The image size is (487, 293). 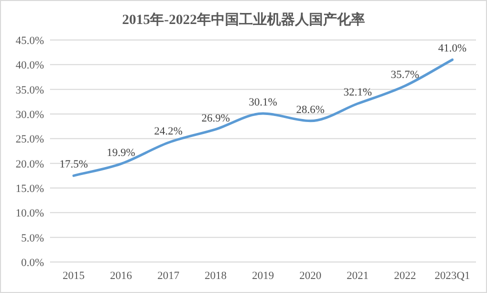 What do you see at coordinates (74, 276) in the screenshot?
I see `x-tick-label: 2015` at bounding box center [74, 276].